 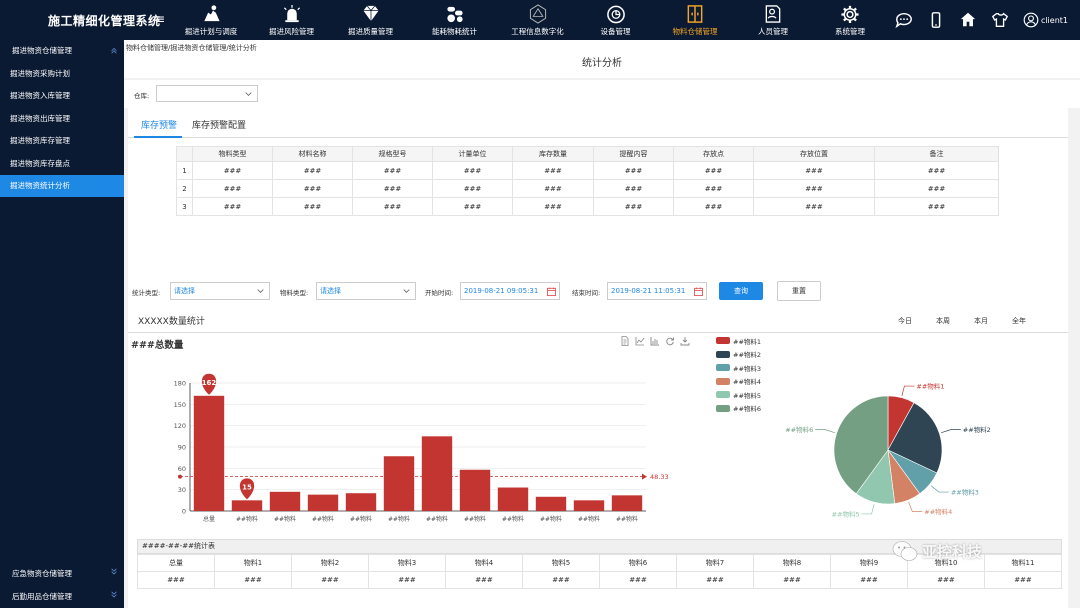 What do you see at coordinates (723, 341) in the screenshot?
I see `legend-swatch` at bounding box center [723, 341].